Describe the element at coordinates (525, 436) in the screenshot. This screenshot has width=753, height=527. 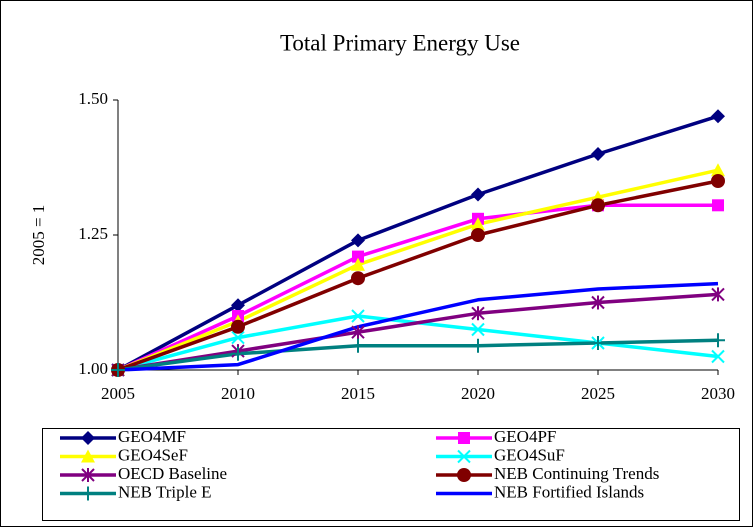
I see `legend-label: GEO4PF` at that location.